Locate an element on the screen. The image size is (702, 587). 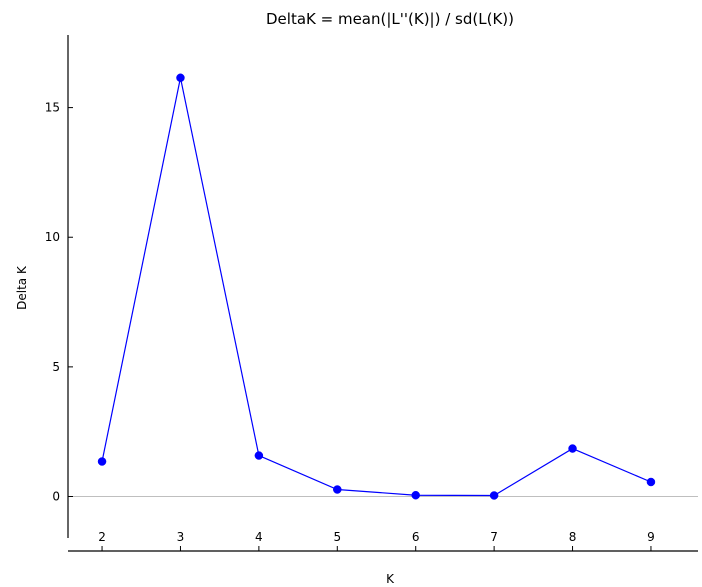
y-tick-label: 10 is located at coordinates (52, 237).